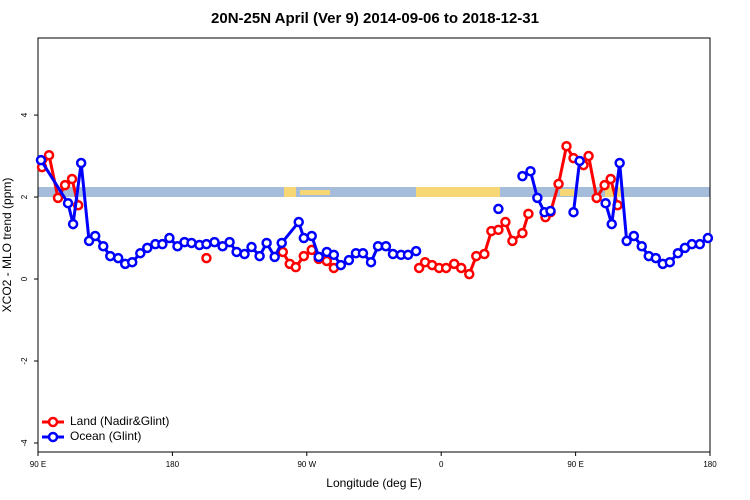 This screenshot has width=750, height=500. Describe the element at coordinates (306, 464) in the screenshot. I see `x-tick-label: 90 W` at that location.